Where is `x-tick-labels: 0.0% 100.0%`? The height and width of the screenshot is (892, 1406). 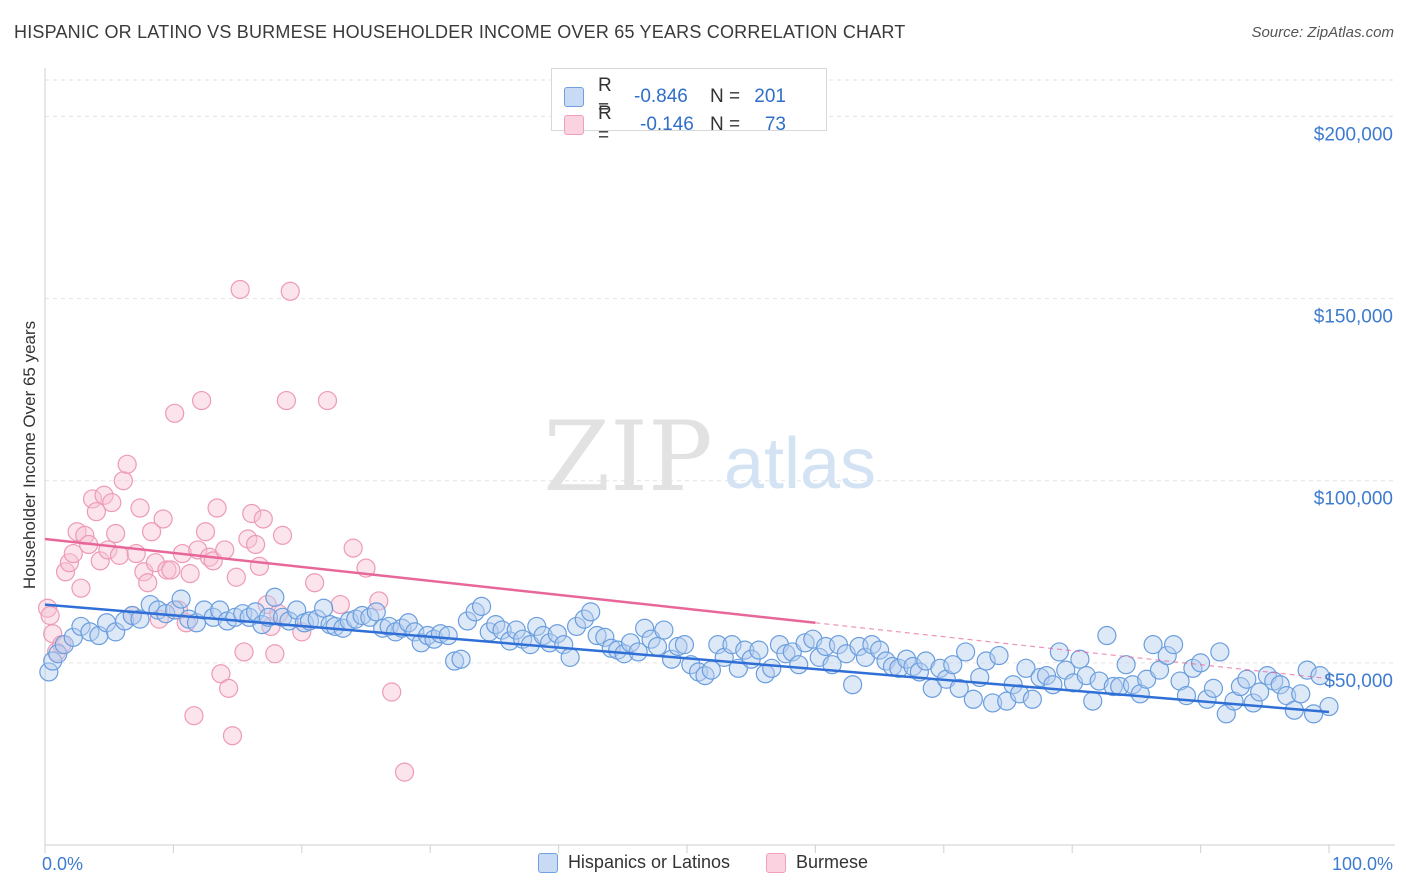 x-tick-labels: 0.0% 100.0% is located at coordinates (717, 864).